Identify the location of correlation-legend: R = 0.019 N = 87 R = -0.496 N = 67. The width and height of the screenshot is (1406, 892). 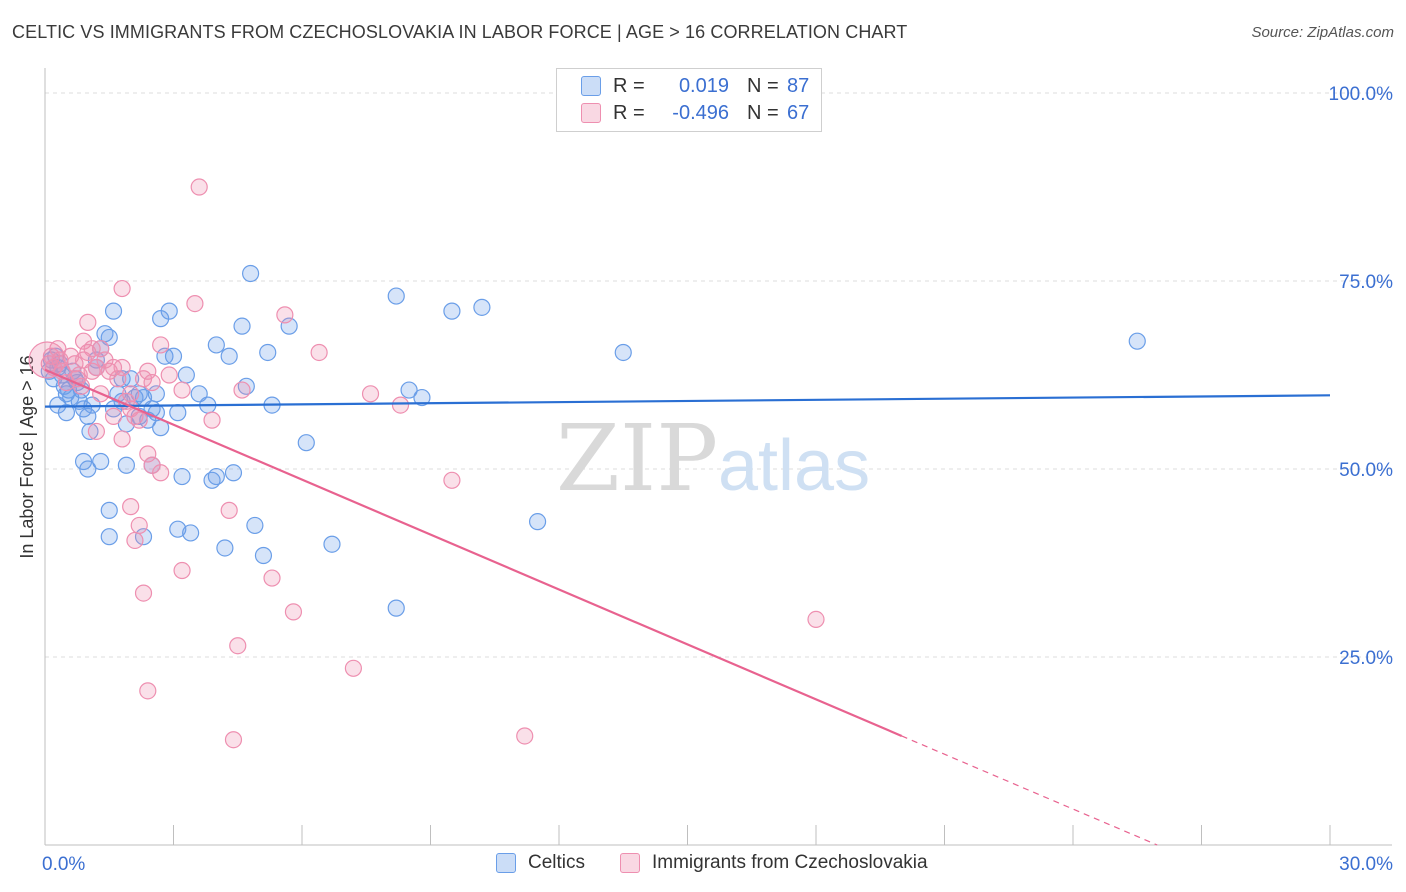
(689, 100).